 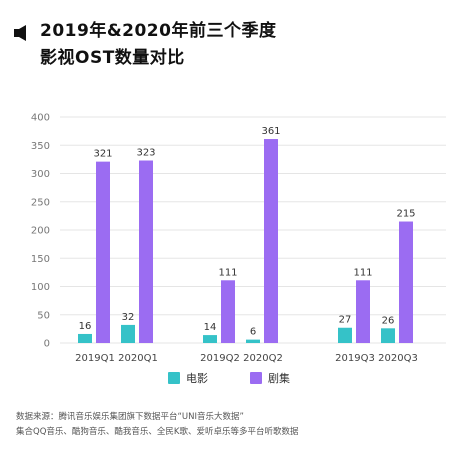 What do you see at coordinates (138, 358) in the screenshot?
I see `x-tick-label: 2020Q1` at bounding box center [138, 358].